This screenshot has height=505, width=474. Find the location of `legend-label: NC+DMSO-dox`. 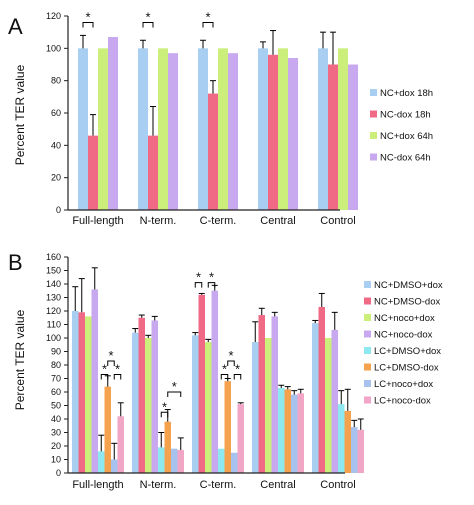

legend-label: NC+DMSO-dox is located at coordinates (407, 302).